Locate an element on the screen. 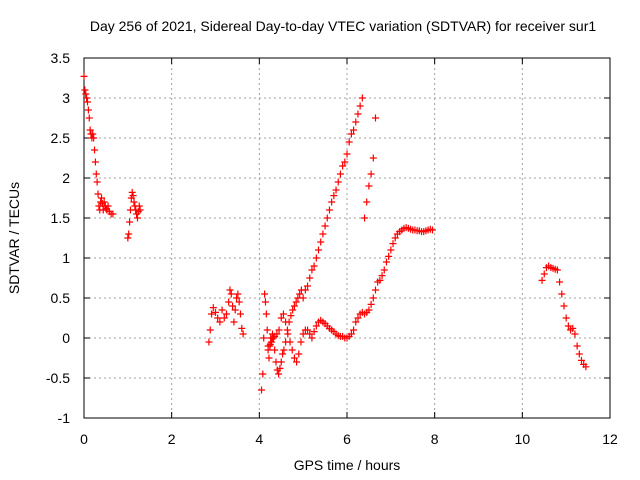 This screenshot has width=640, height=480. y-tick-label: 0.5 is located at coordinates (61, 298).